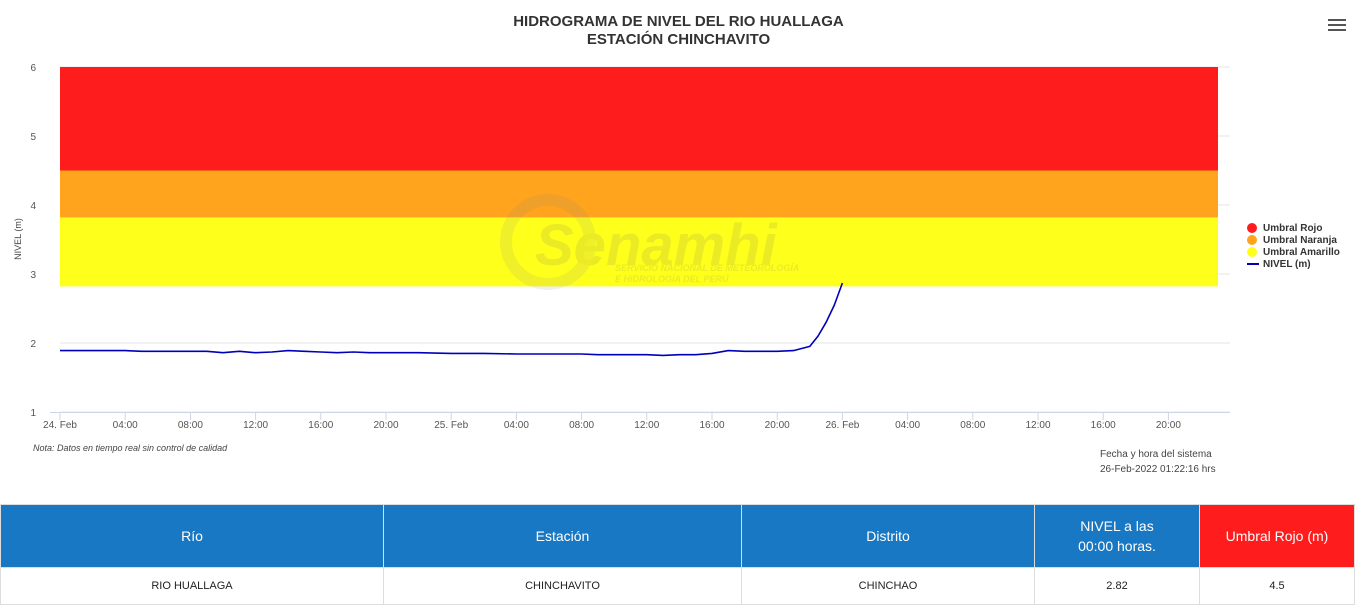 Image resolution: width=1357 pixels, height=605 pixels. I want to click on header-nivel-line2: 00:00 horas., so click(1117, 546).